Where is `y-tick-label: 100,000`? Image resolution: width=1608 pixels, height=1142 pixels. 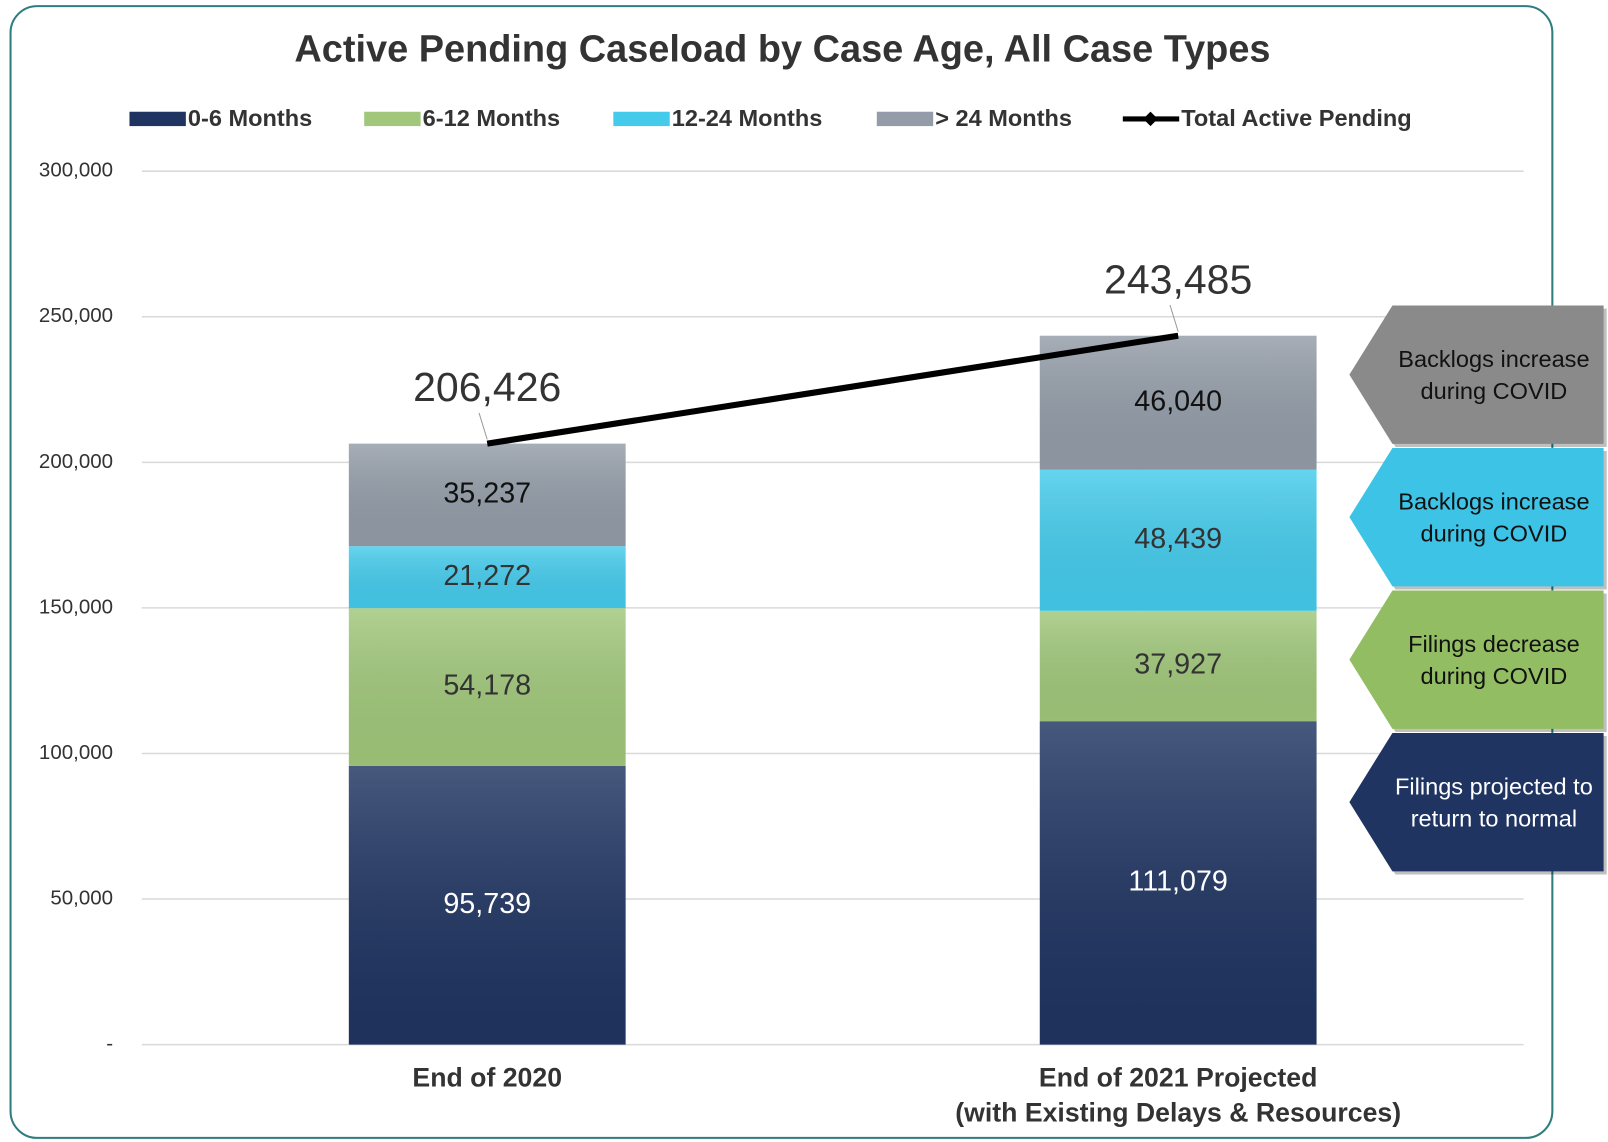 y-tick-label: 100,000 is located at coordinates (76, 752).